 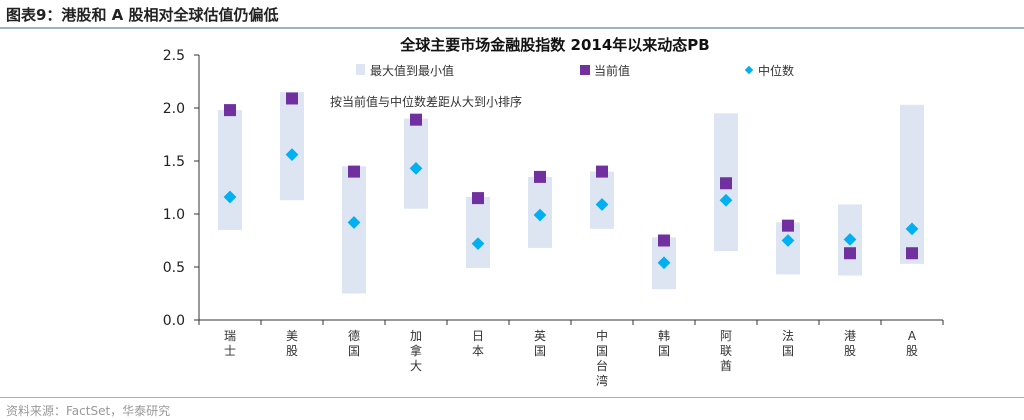 What do you see at coordinates (776, 70) in the screenshot?
I see `legend-median-label: 中位数` at bounding box center [776, 70].